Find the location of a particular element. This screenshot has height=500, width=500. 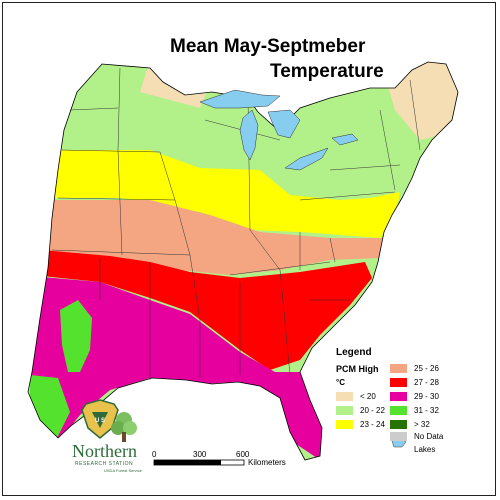

northern-logo-subtitle: RESEARCH STATION is located at coordinates (104, 464).